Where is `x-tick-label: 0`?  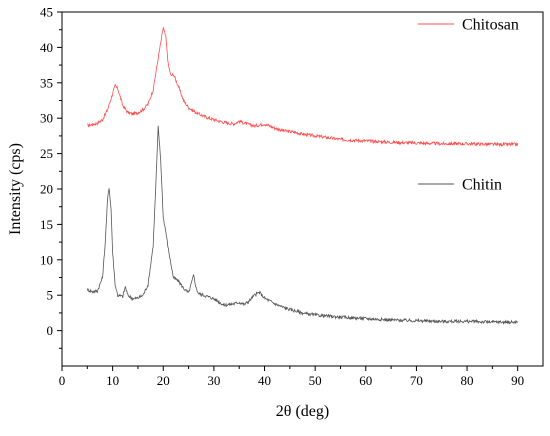
x-tick-label: 0 is located at coordinates (62, 380).